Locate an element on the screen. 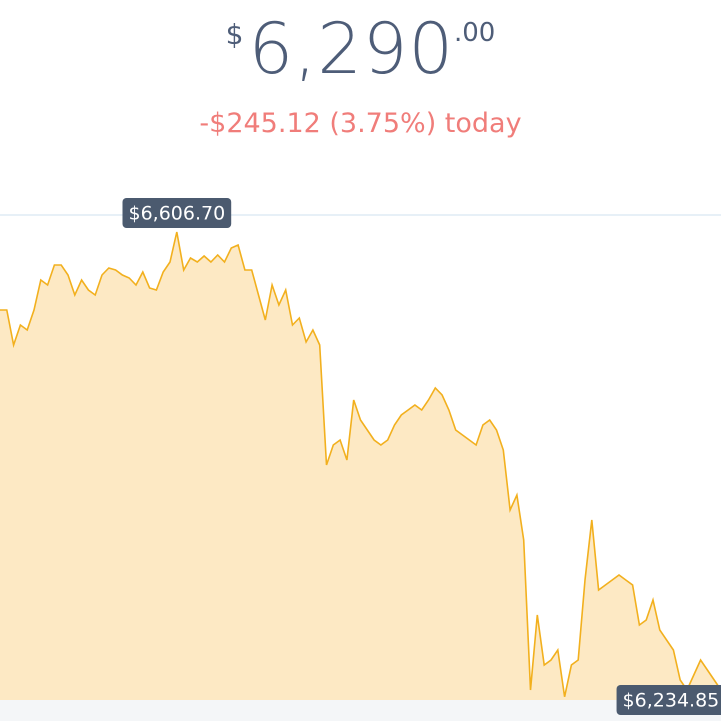  price-cents: .00 is located at coordinates (474, 33).